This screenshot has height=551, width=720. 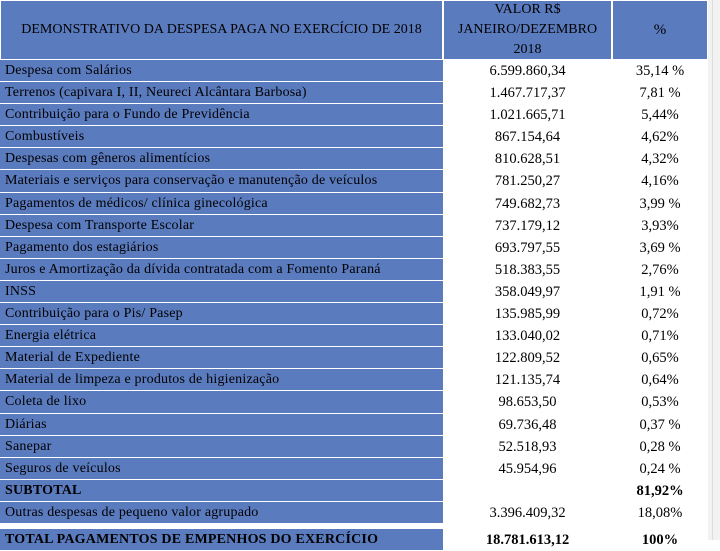 I want to click on cell-percent: 4,16%, so click(x=660, y=181).